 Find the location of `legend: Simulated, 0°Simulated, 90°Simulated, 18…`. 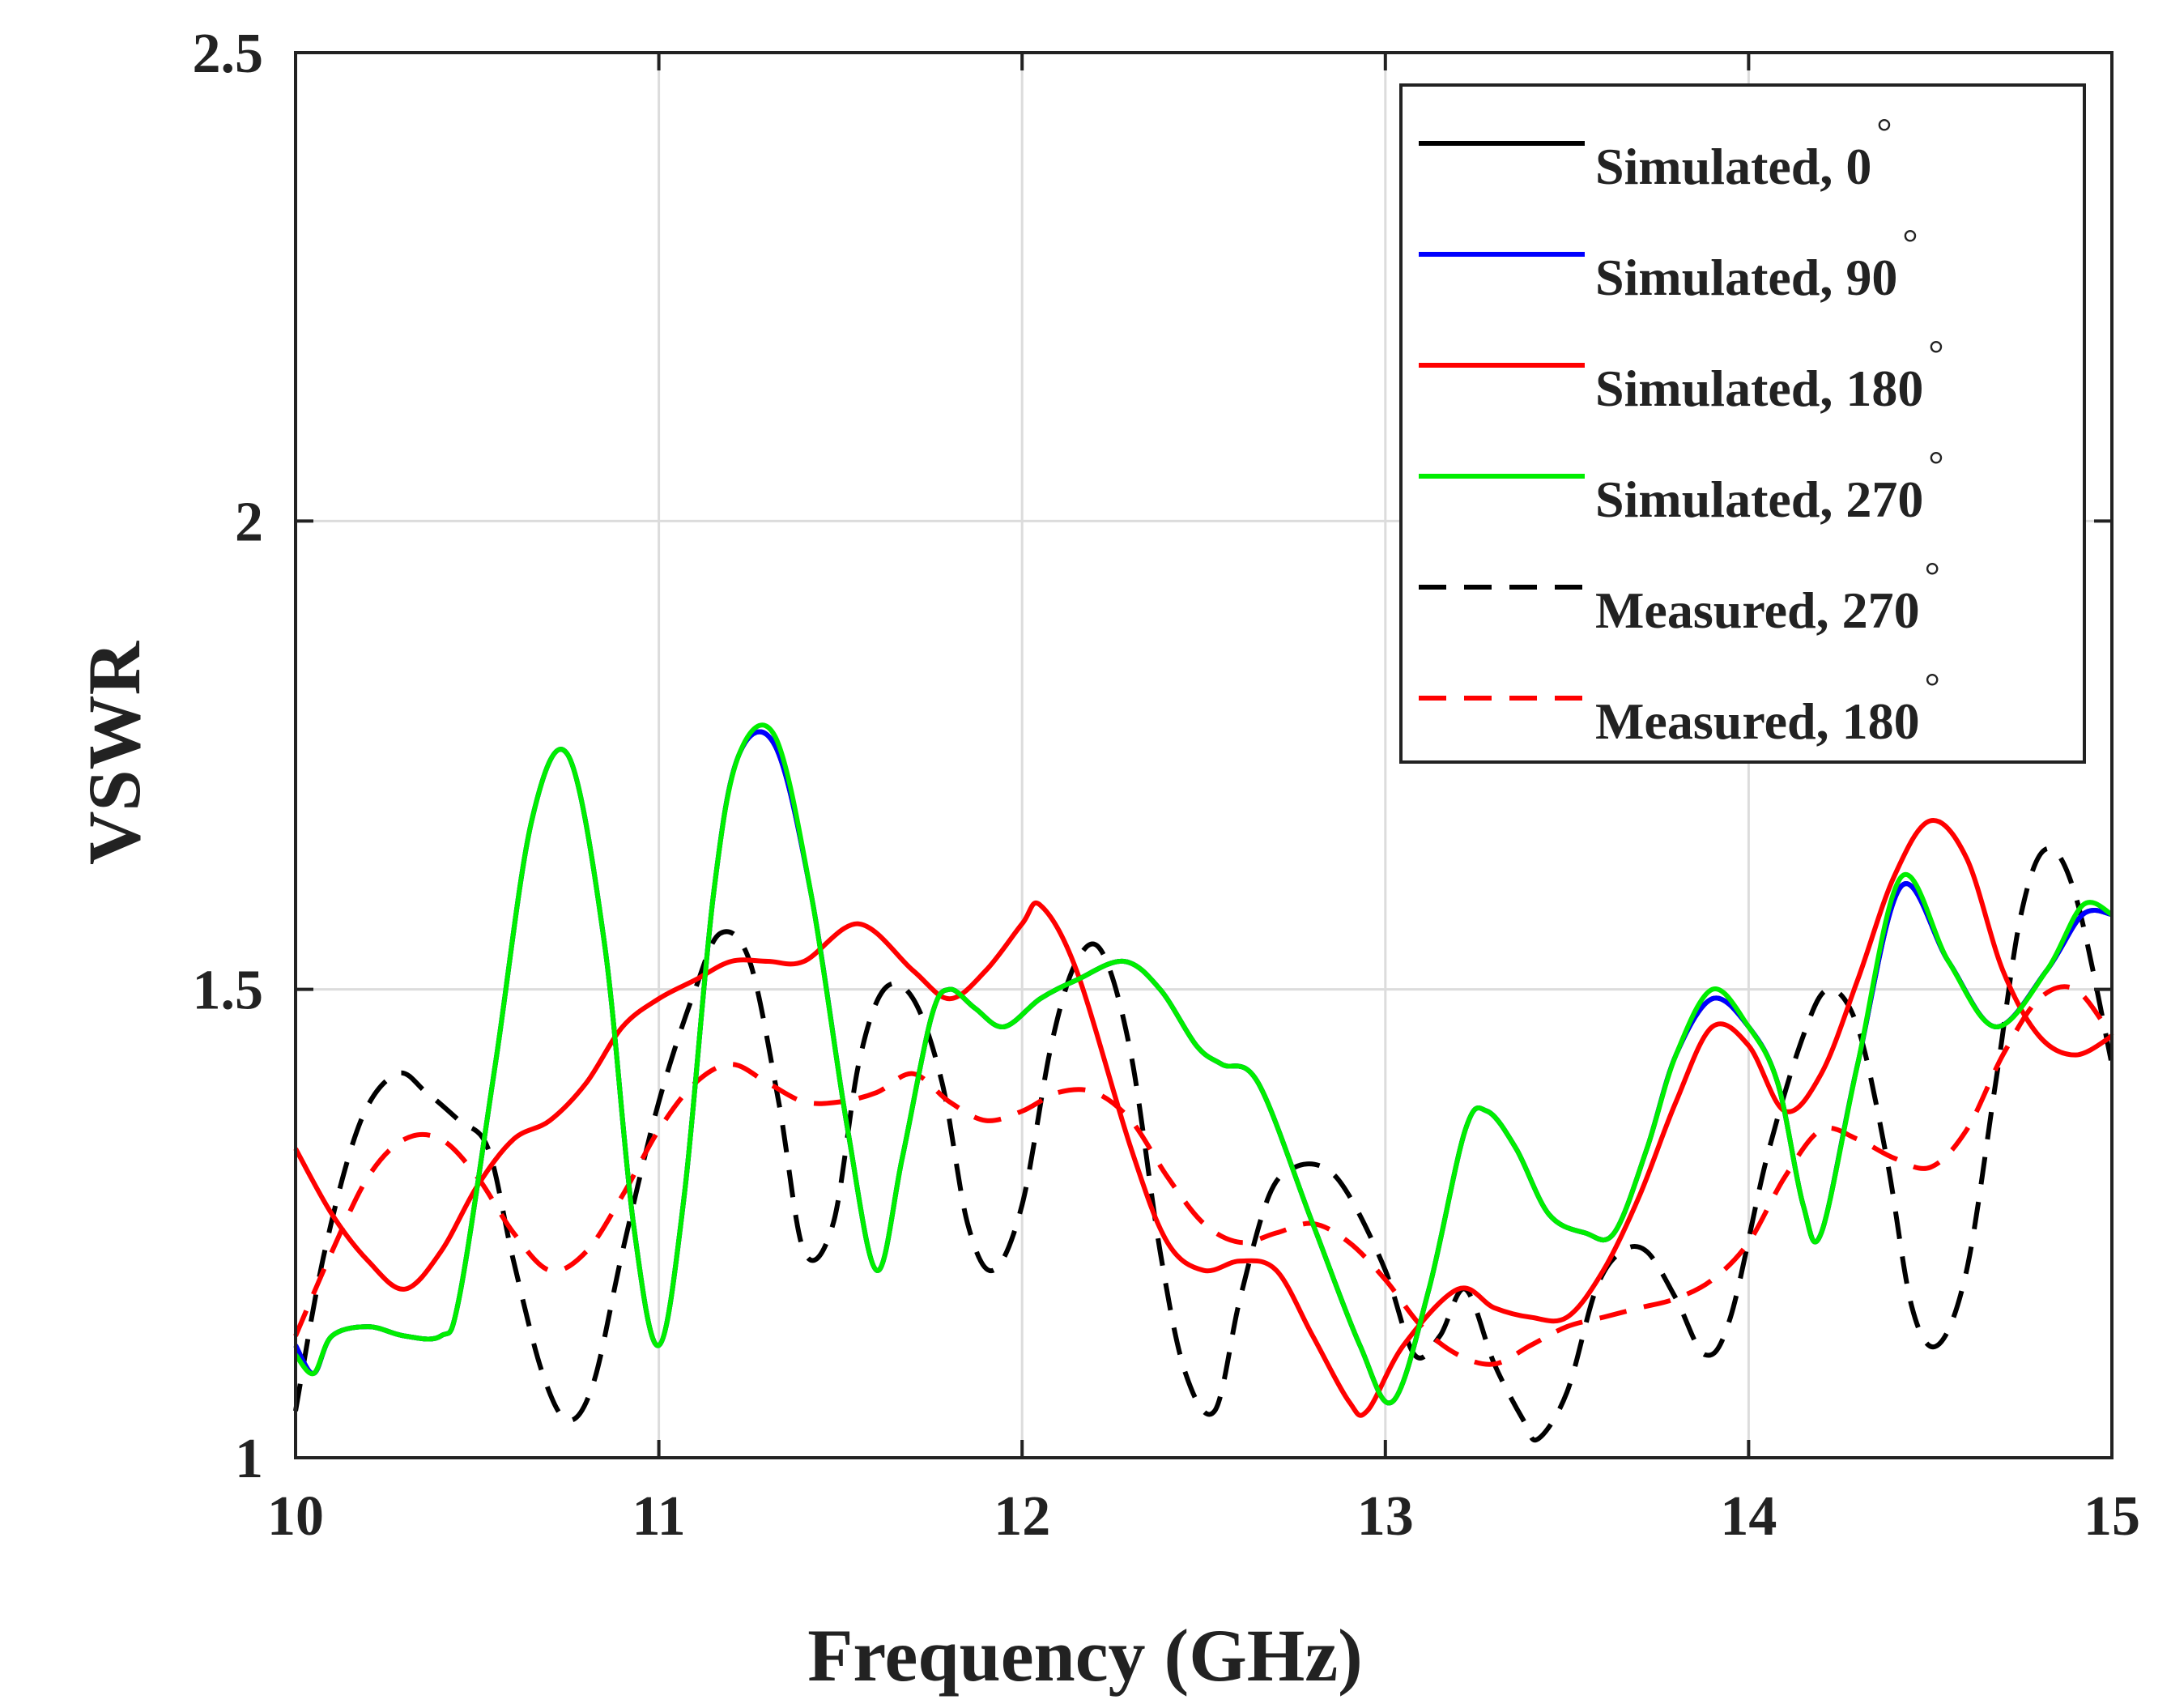

legend: Simulated, 0°Simulated, 90°Simulated, 18… is located at coordinates (1743, 423).